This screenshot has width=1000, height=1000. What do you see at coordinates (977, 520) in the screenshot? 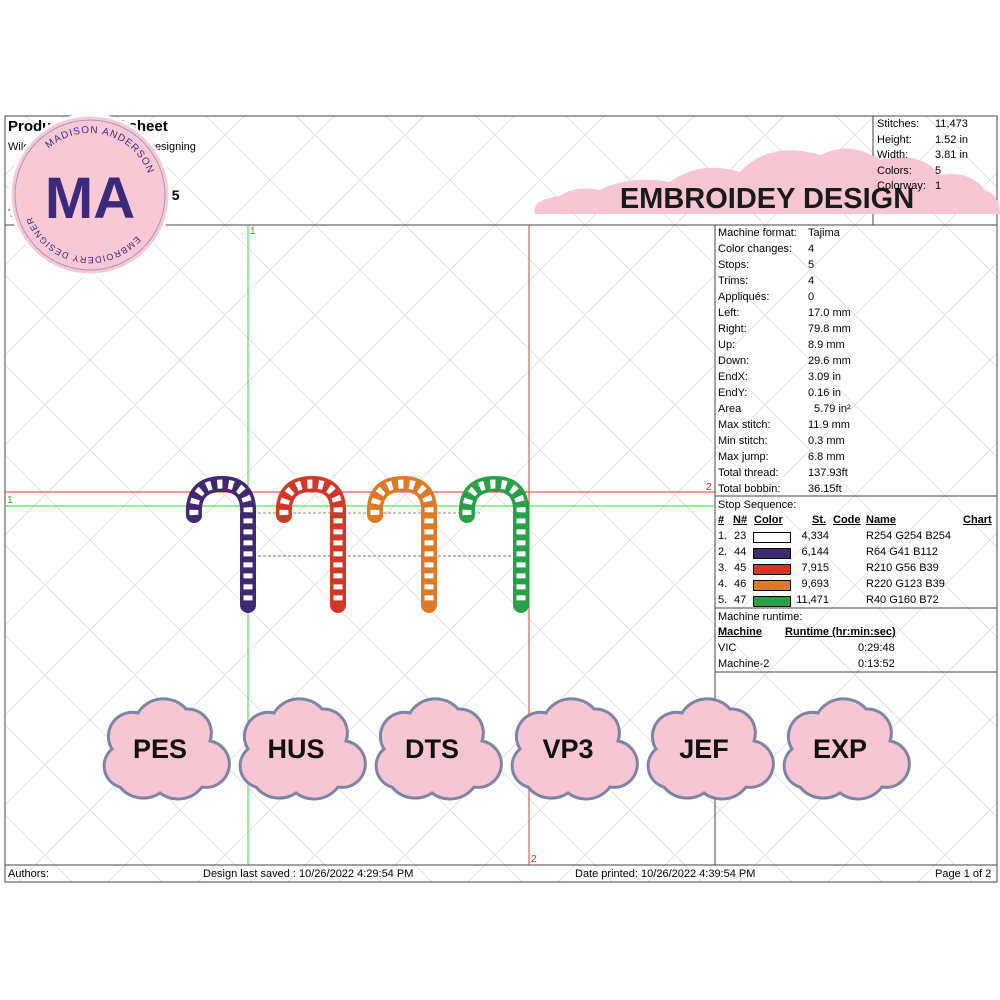
I see `column-header: Chart` at bounding box center [977, 520].